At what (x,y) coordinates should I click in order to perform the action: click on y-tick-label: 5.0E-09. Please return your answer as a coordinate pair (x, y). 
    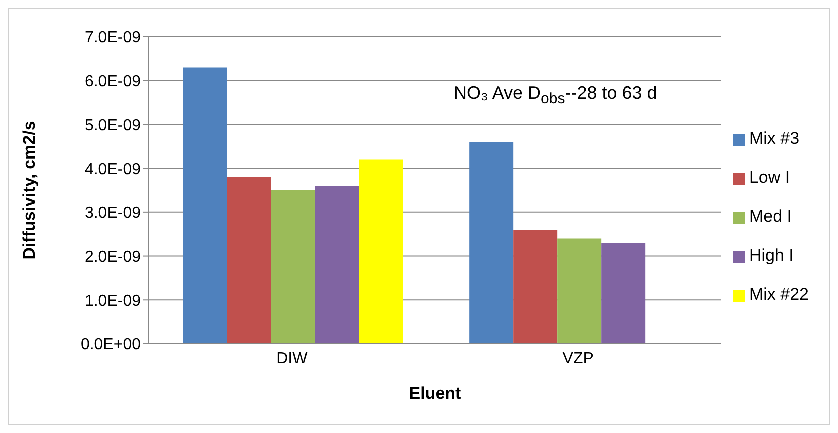
    Looking at the image, I should click on (113, 125).